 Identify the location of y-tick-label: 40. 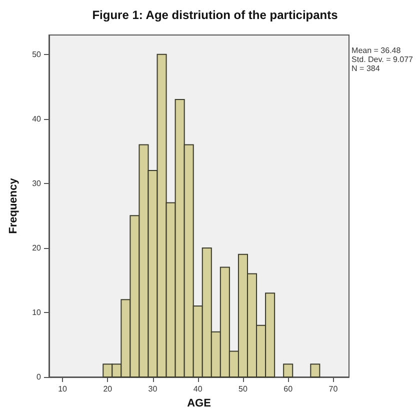
(37, 119).